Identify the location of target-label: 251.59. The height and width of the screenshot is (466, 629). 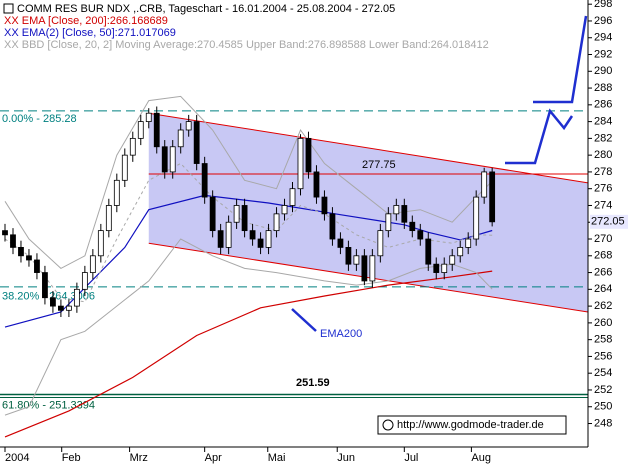
(313, 383).